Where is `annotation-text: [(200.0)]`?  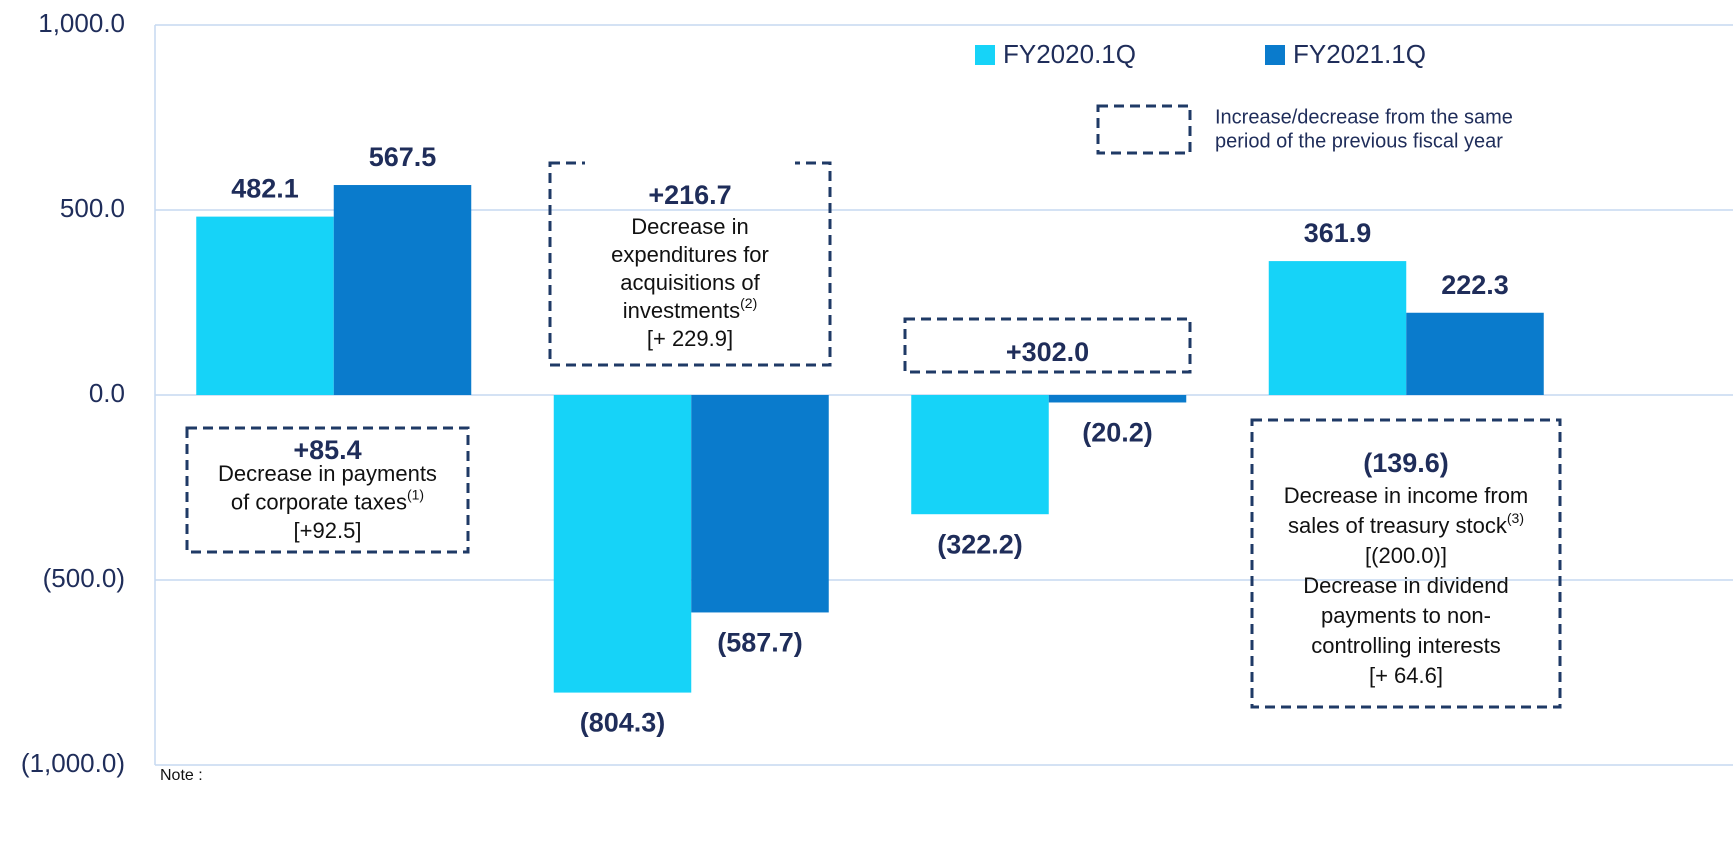 annotation-text: [(200.0)] is located at coordinates (1406, 555).